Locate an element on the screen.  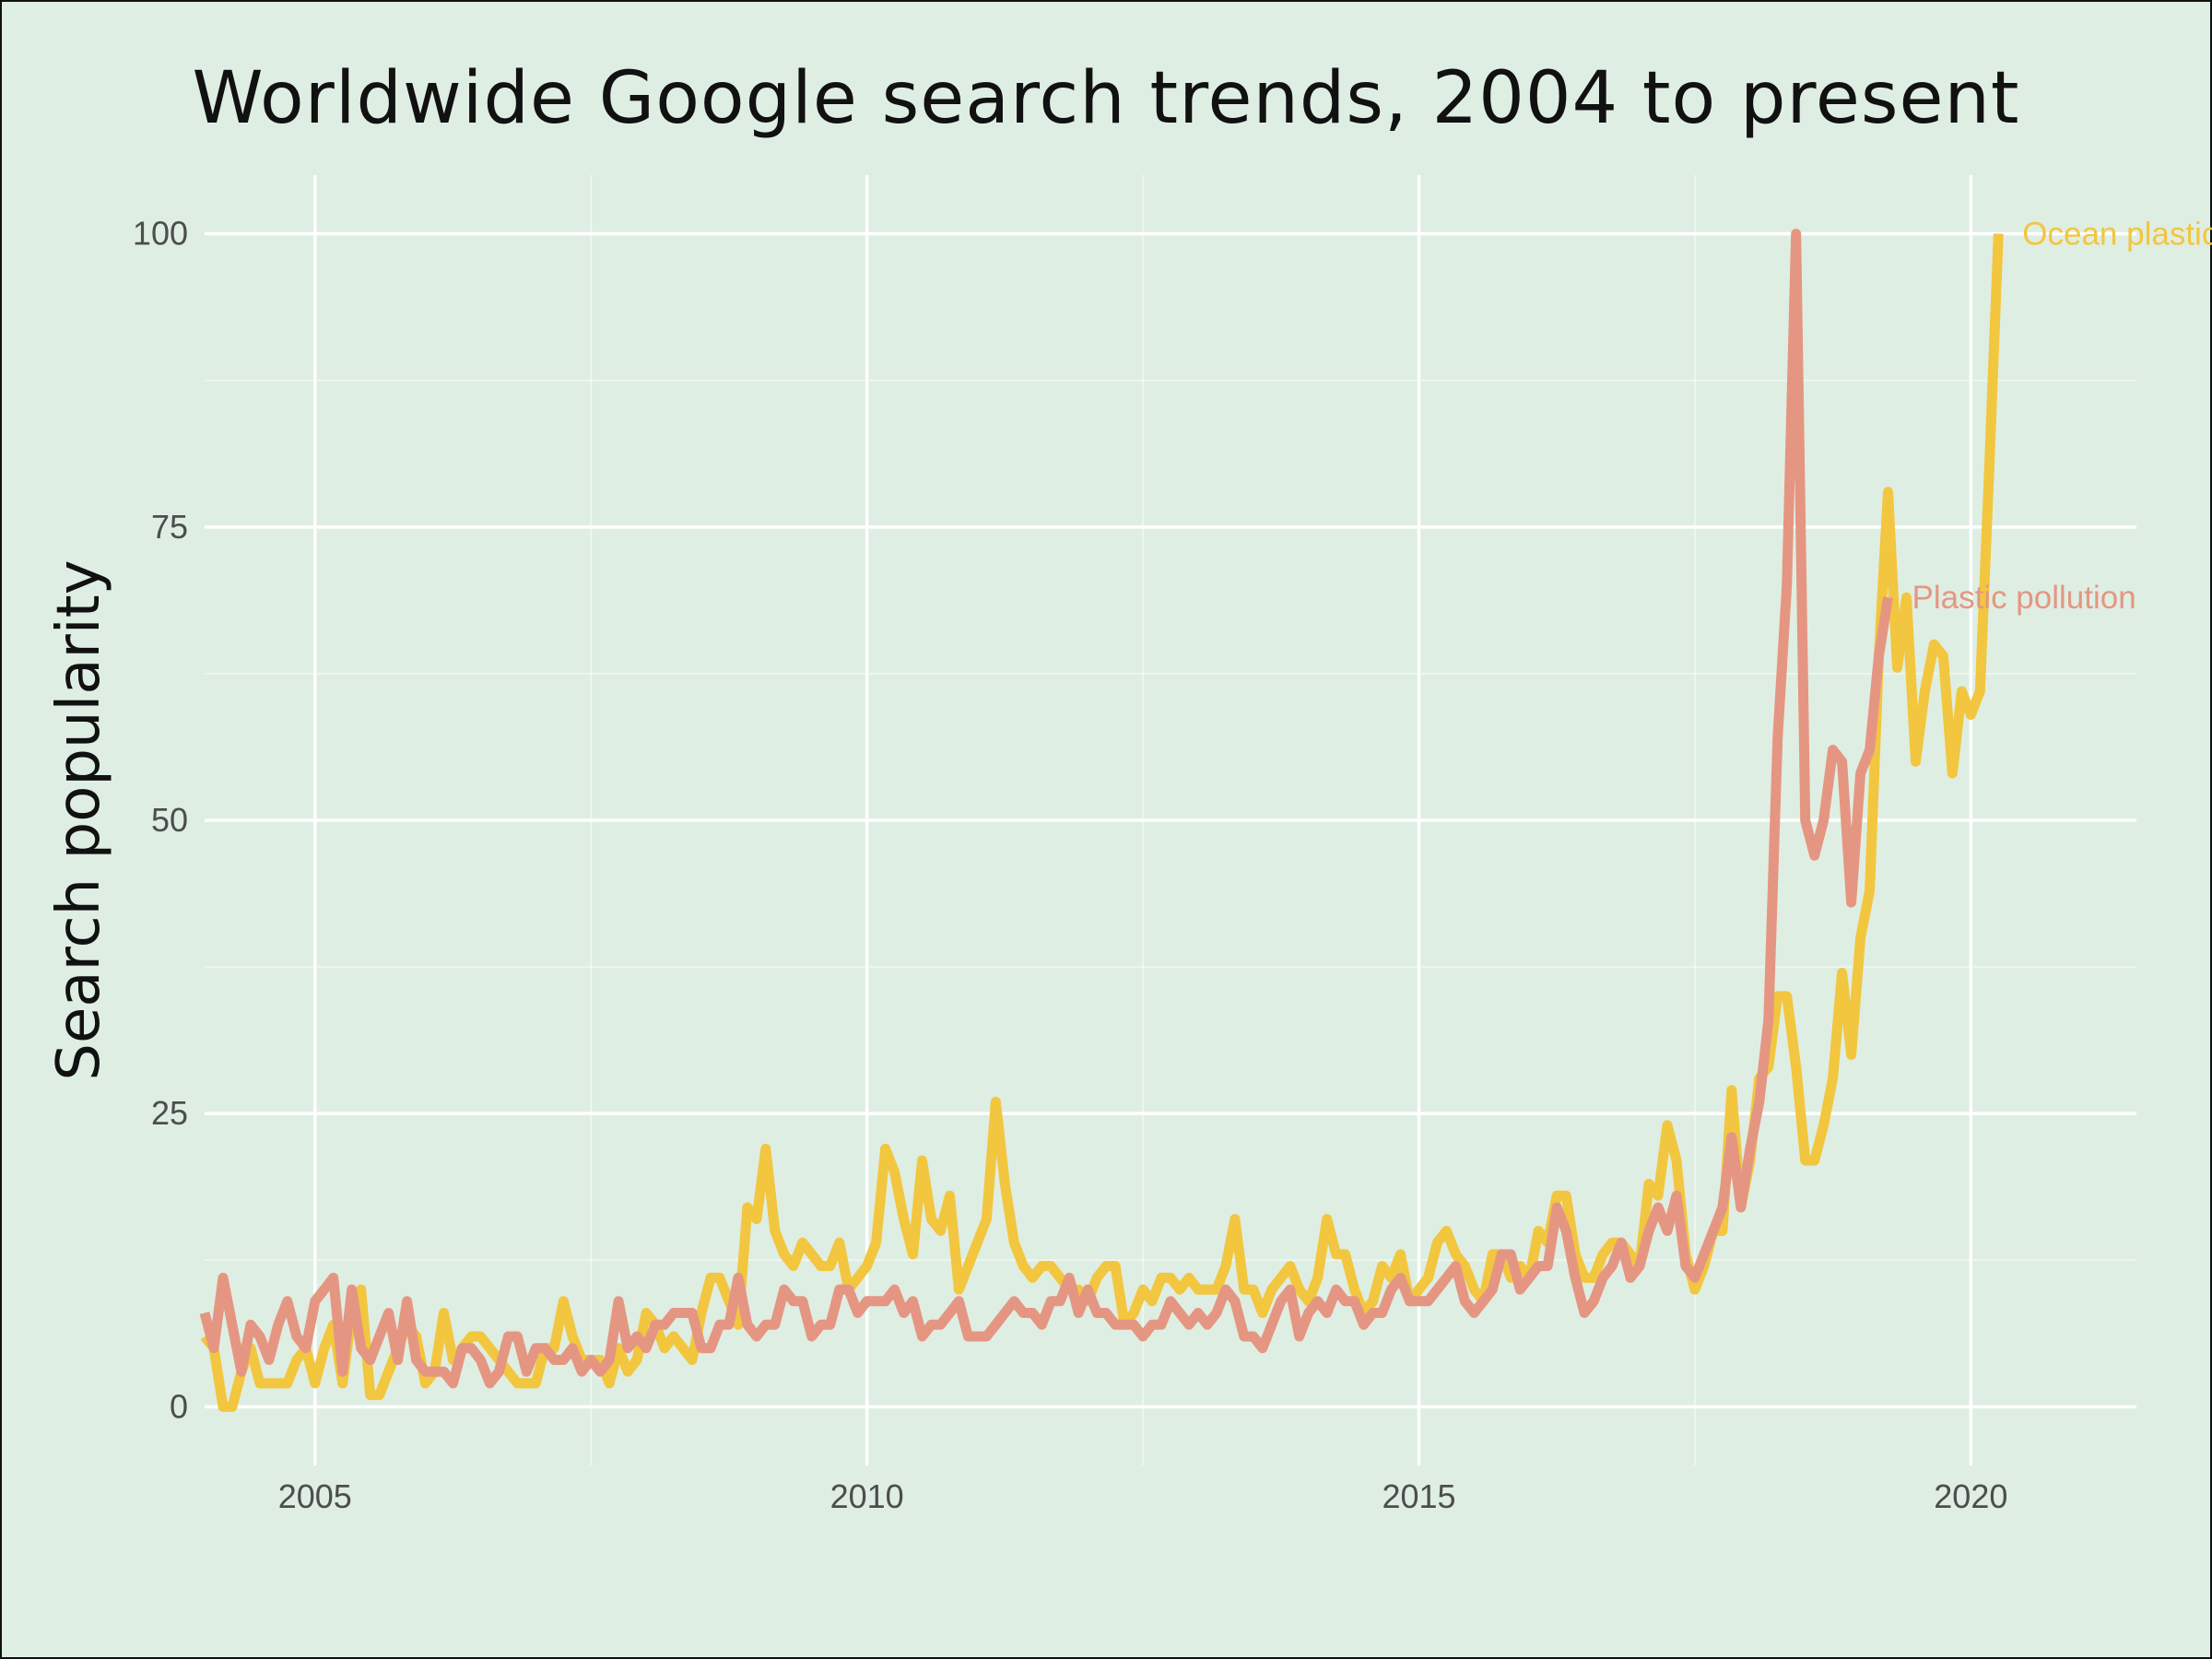
x-tick-label: 2020 is located at coordinates (1970, 1496).